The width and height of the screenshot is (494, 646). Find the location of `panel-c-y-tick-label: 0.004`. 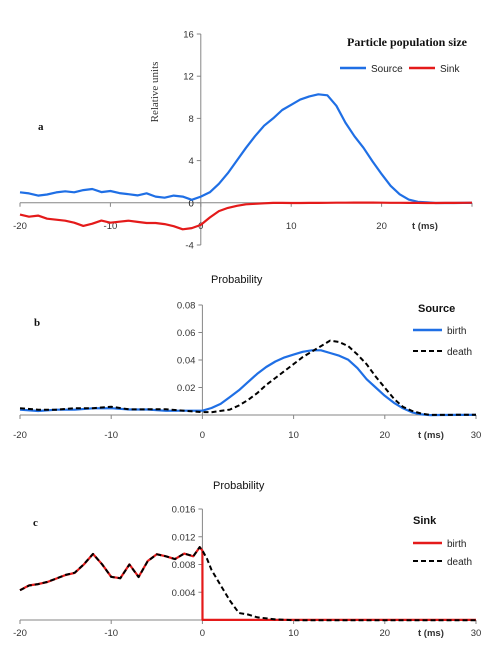

panel-c-y-tick-label: 0.004 is located at coordinates (184, 593).